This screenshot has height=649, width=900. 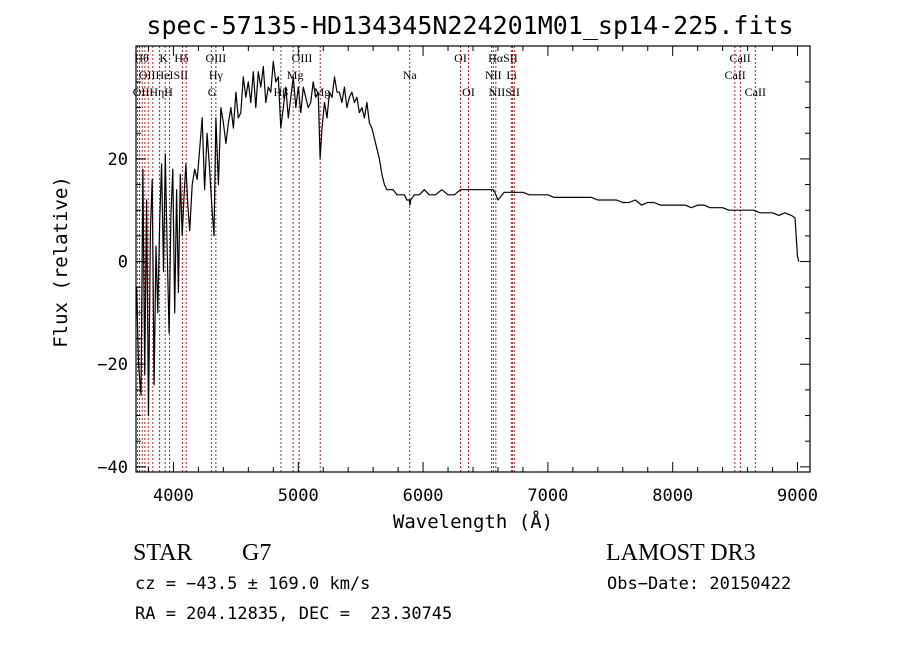 I want to click on marker-label: Na, so click(x=410, y=75).